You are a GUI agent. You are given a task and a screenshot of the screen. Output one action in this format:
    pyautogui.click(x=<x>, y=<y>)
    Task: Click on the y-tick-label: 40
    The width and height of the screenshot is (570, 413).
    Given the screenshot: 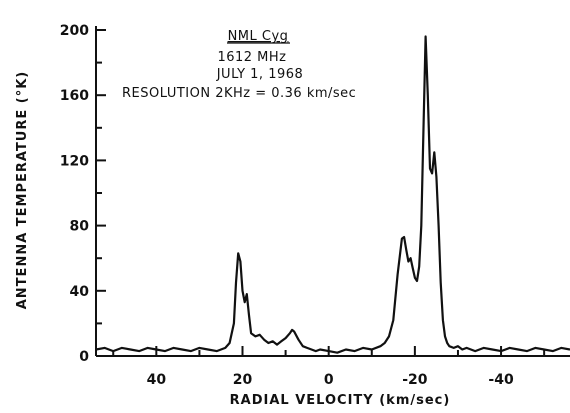 What is the action you would take?
    pyautogui.click(x=80, y=292)
    